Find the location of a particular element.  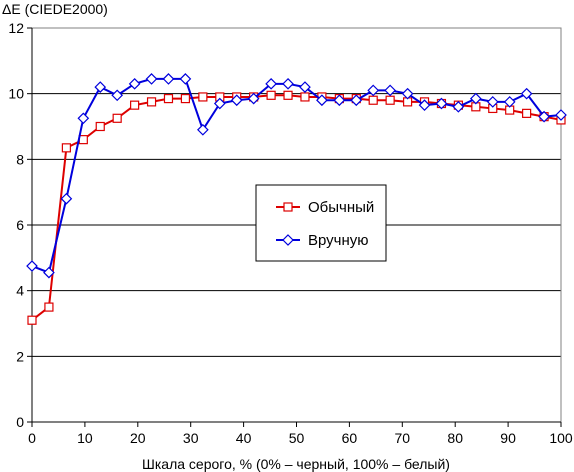

x-tick-label-60: 60 is located at coordinates (350, 438).